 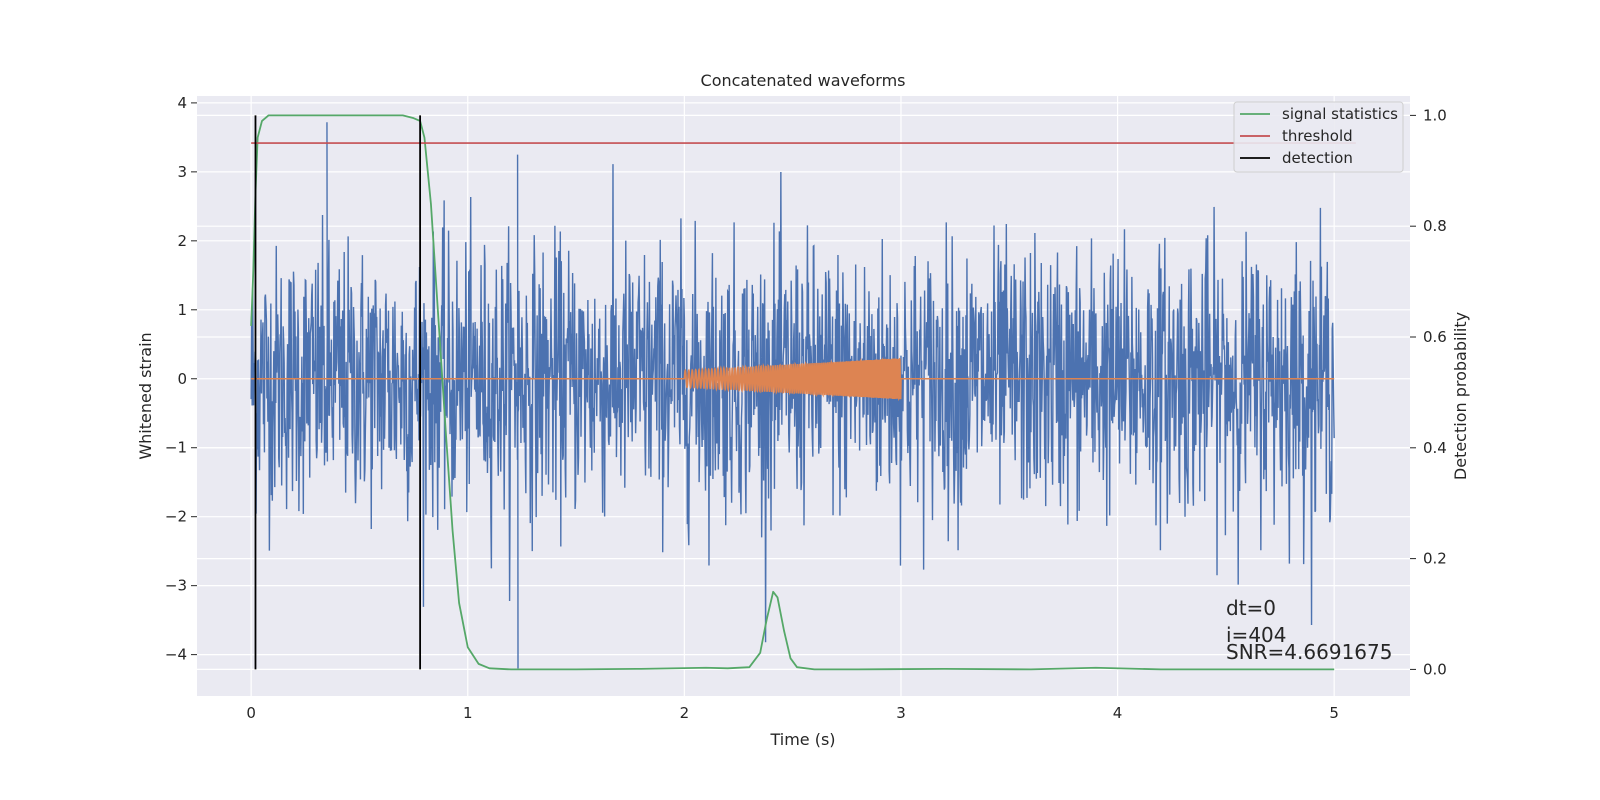 I want to click on annotation-dt: dt=0, so click(x=1251, y=608).